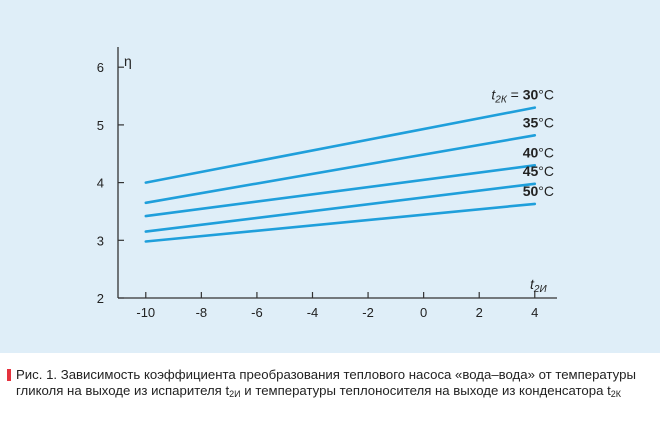 The height and width of the screenshot is (423, 660). I want to click on y-tick-label: 2, so click(100, 298).